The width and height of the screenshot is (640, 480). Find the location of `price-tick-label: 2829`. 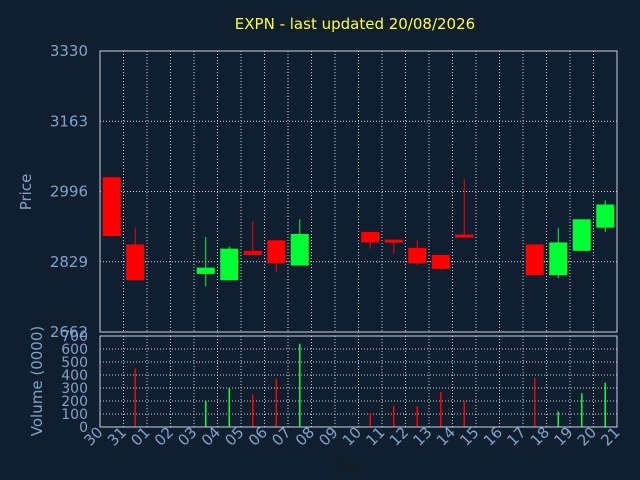

price-tick-label: 2829 is located at coordinates (69, 262).